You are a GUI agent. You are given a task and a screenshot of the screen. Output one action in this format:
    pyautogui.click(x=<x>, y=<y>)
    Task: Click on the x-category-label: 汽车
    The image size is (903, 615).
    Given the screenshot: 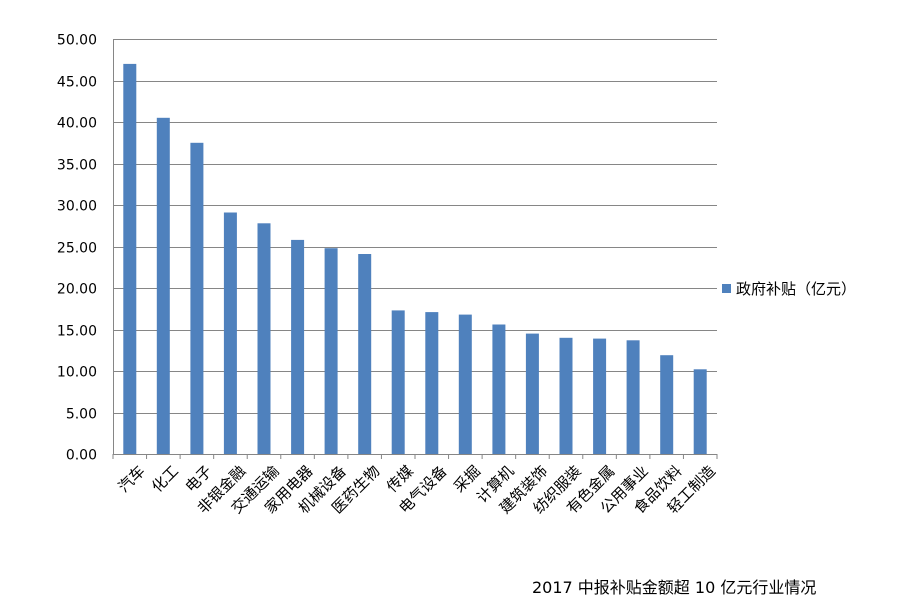 What is the action you would take?
    pyautogui.click(x=132, y=479)
    